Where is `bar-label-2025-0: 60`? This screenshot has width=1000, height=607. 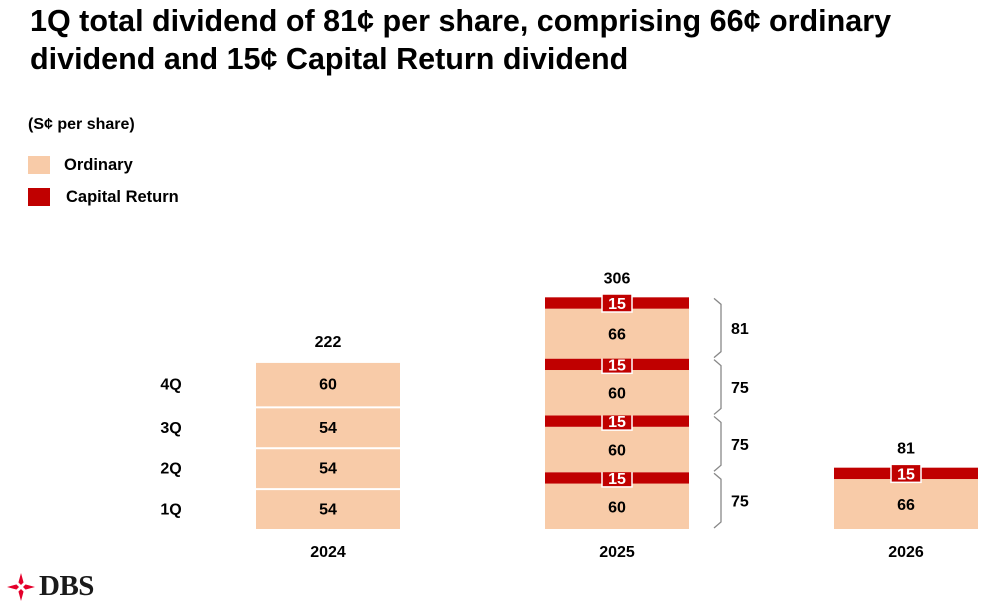 bar-label-2025-0: 60 is located at coordinates (617, 507).